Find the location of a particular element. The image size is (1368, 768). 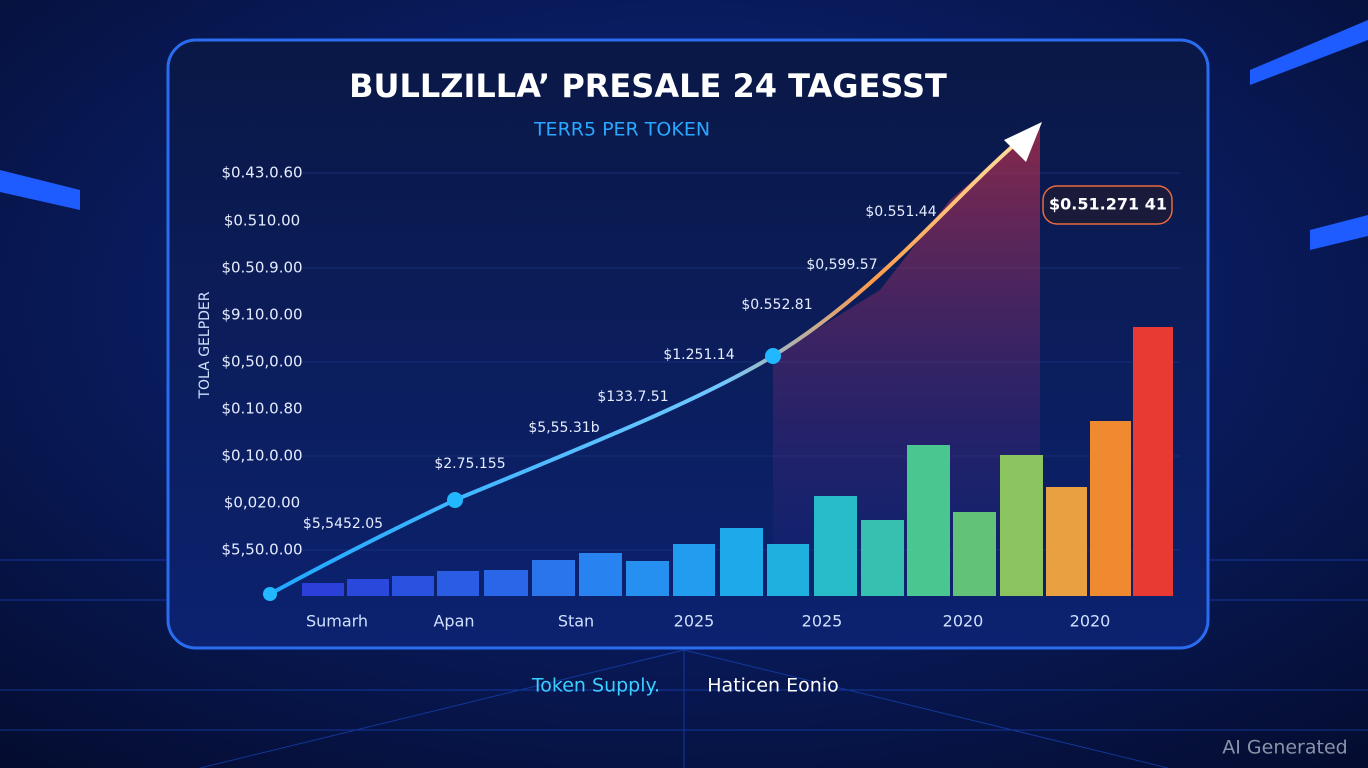

point-label: $0.551.44 is located at coordinates (900, 212).